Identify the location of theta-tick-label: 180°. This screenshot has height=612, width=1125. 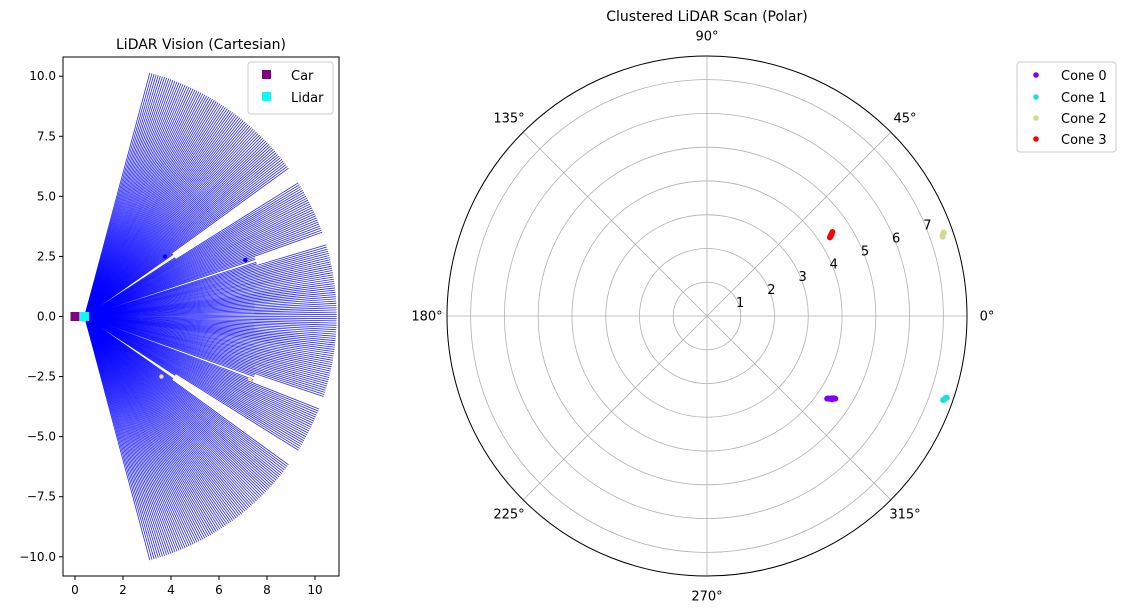
(426, 317).